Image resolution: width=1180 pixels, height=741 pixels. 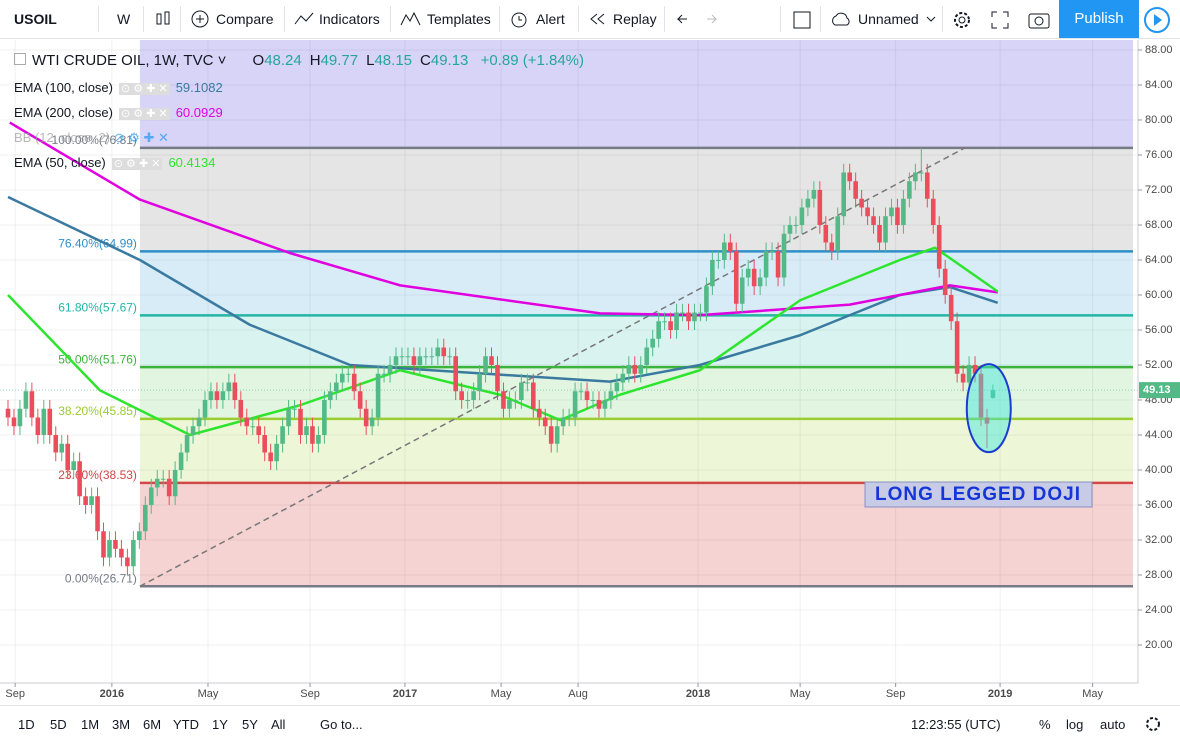 What do you see at coordinates (26, 724) in the screenshot?
I see `range-button: 1D` at bounding box center [26, 724].